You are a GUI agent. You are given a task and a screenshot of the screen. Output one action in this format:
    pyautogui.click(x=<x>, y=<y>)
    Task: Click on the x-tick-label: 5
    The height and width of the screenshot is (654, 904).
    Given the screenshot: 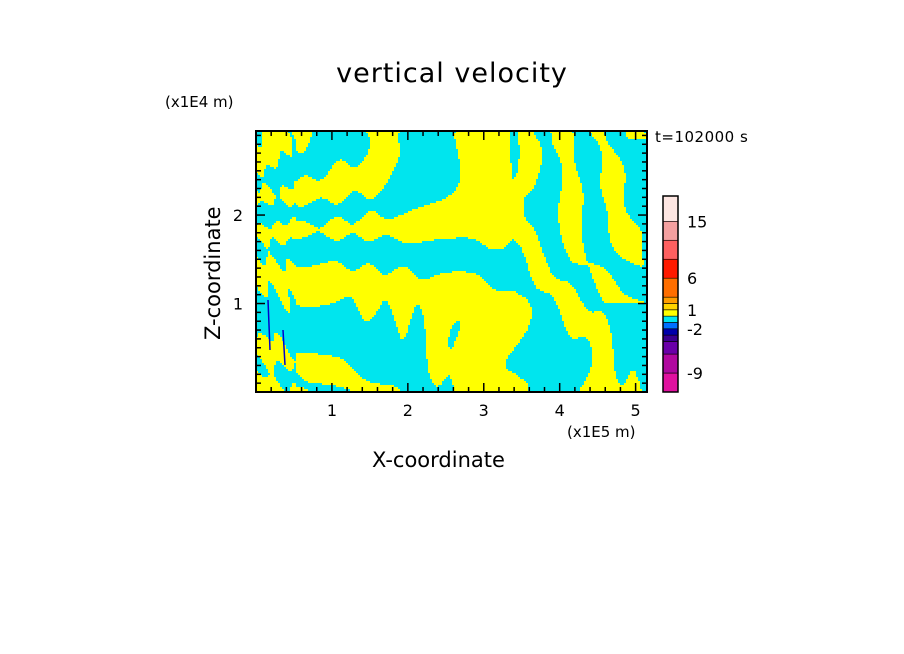 What is the action you would take?
    pyautogui.click(x=636, y=410)
    